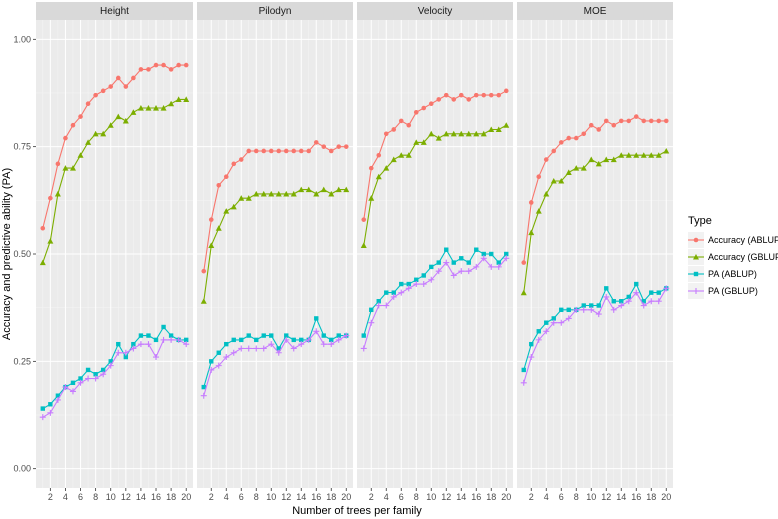 The image size is (778, 519). I want to click on y-tick-label: 0.00, so click(22, 469).